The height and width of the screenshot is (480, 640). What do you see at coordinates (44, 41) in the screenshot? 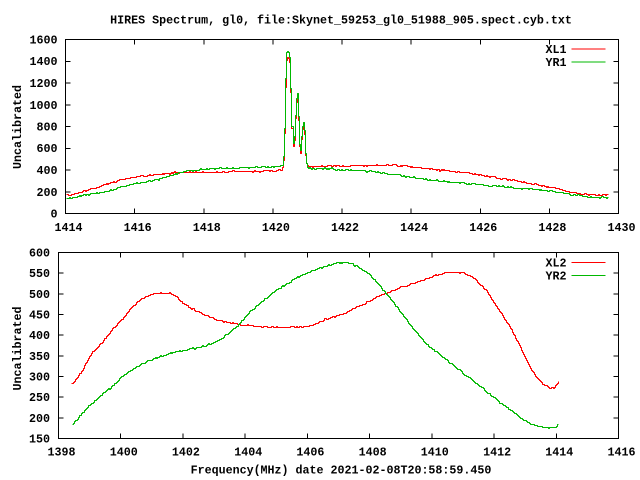
I see `svg-text: 1600` at bounding box center [44, 41].